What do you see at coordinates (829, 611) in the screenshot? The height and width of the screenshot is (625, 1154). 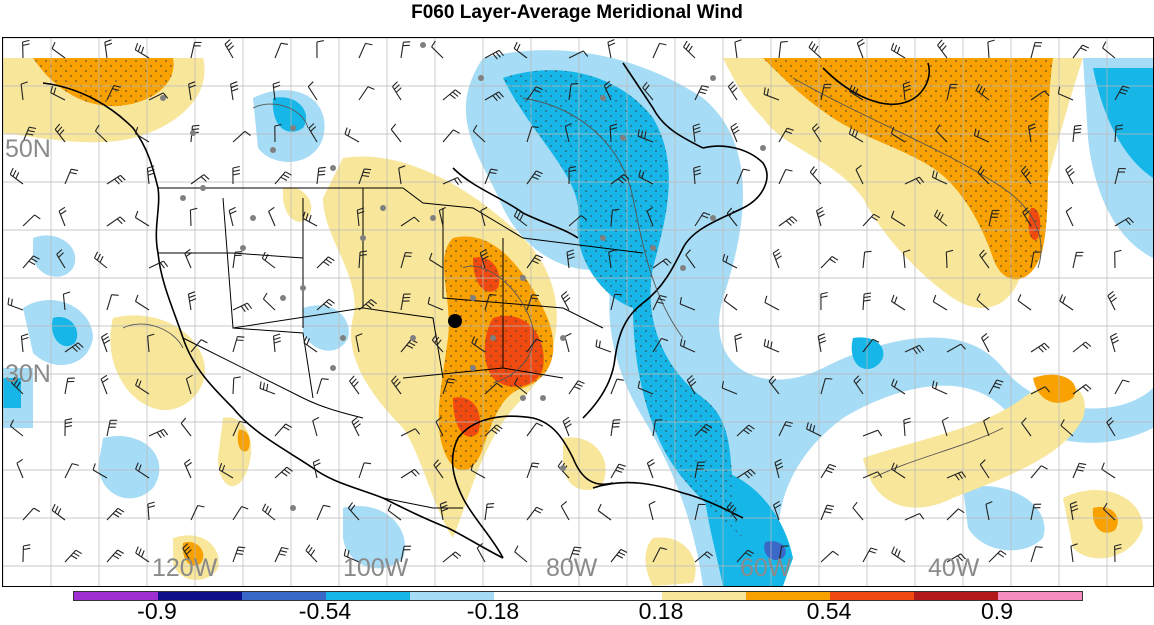 I see `colorbar-label: 0.54` at bounding box center [829, 611].